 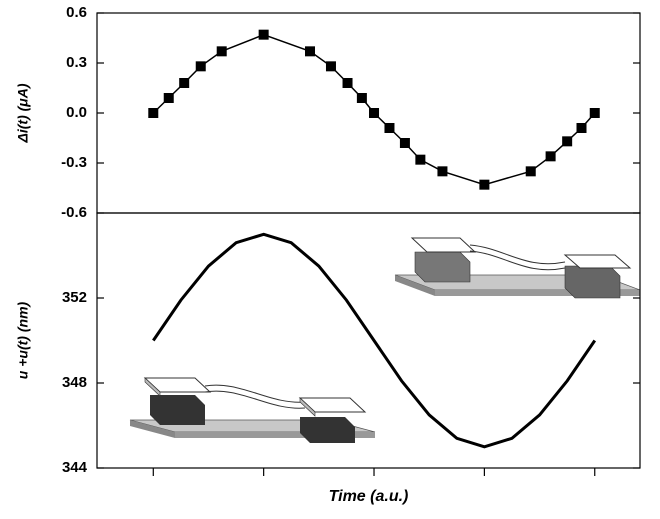 I want to click on x-axis-label: Time (a.u.), so click(x=369, y=496).